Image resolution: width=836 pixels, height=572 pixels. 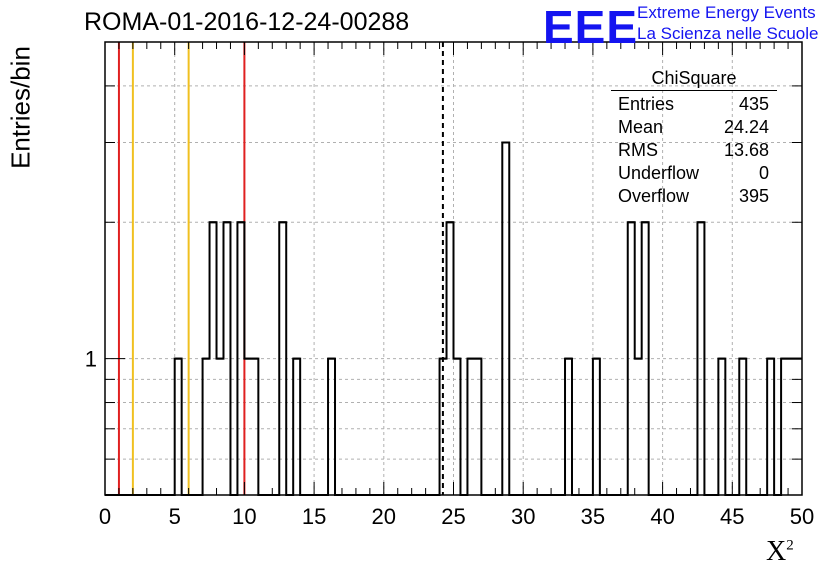 I want to click on x-tick-label: 50, so click(x=802, y=516).